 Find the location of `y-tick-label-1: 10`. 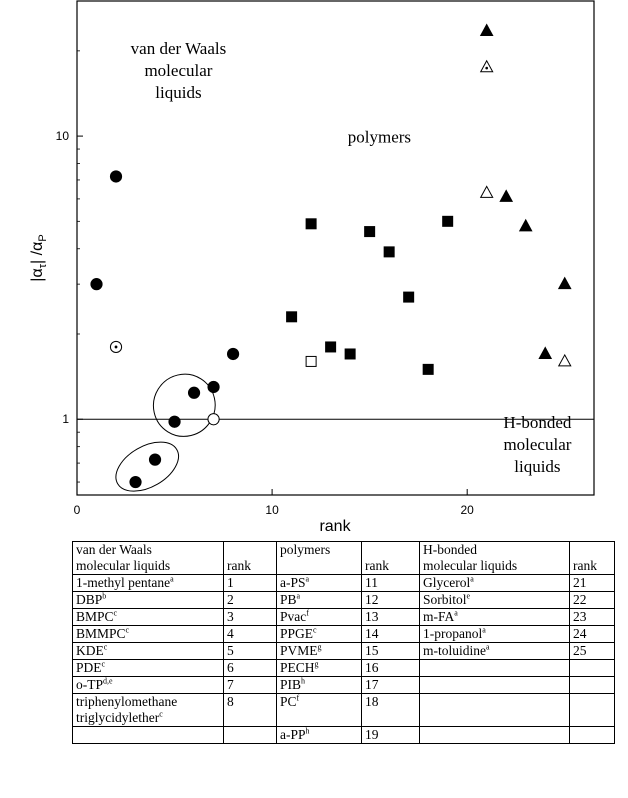

y-tick-label-1: 10 is located at coordinates (63, 136).